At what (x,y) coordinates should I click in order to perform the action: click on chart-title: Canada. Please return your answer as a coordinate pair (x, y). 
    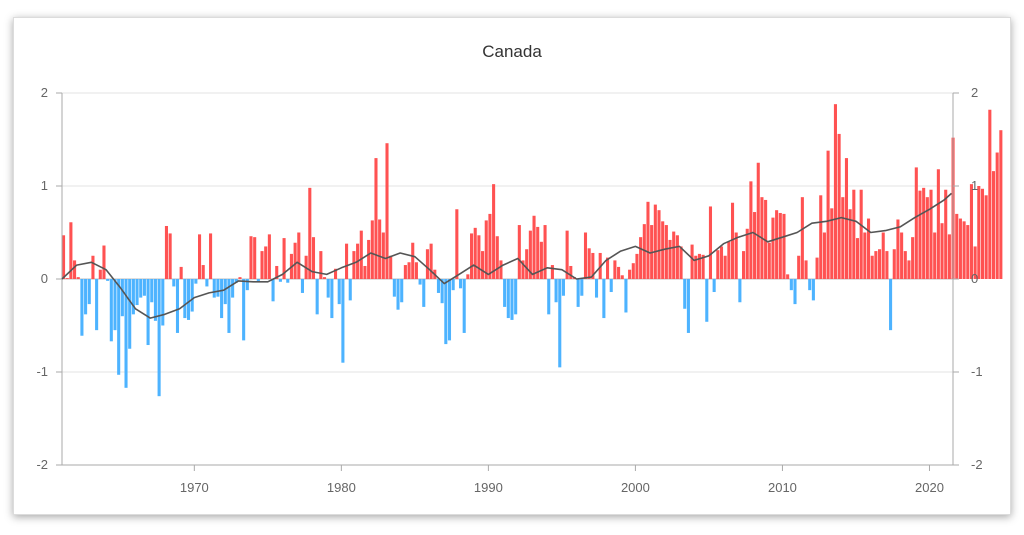
    Looking at the image, I should click on (512, 51).